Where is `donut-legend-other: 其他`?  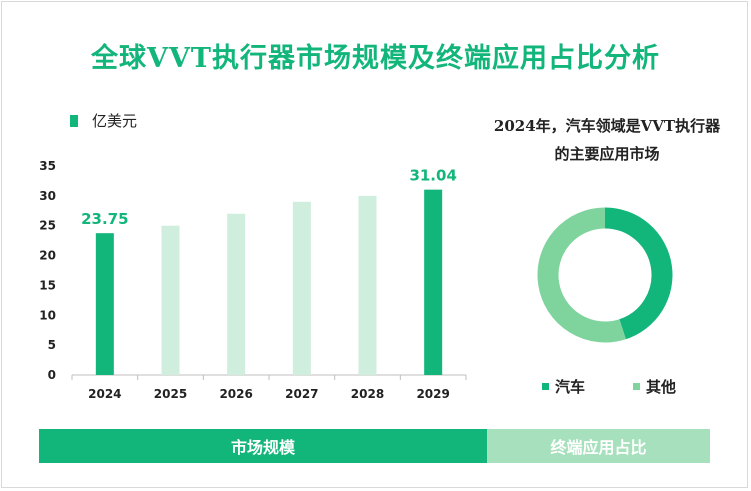 donut-legend-other: 其他 is located at coordinates (654, 386).